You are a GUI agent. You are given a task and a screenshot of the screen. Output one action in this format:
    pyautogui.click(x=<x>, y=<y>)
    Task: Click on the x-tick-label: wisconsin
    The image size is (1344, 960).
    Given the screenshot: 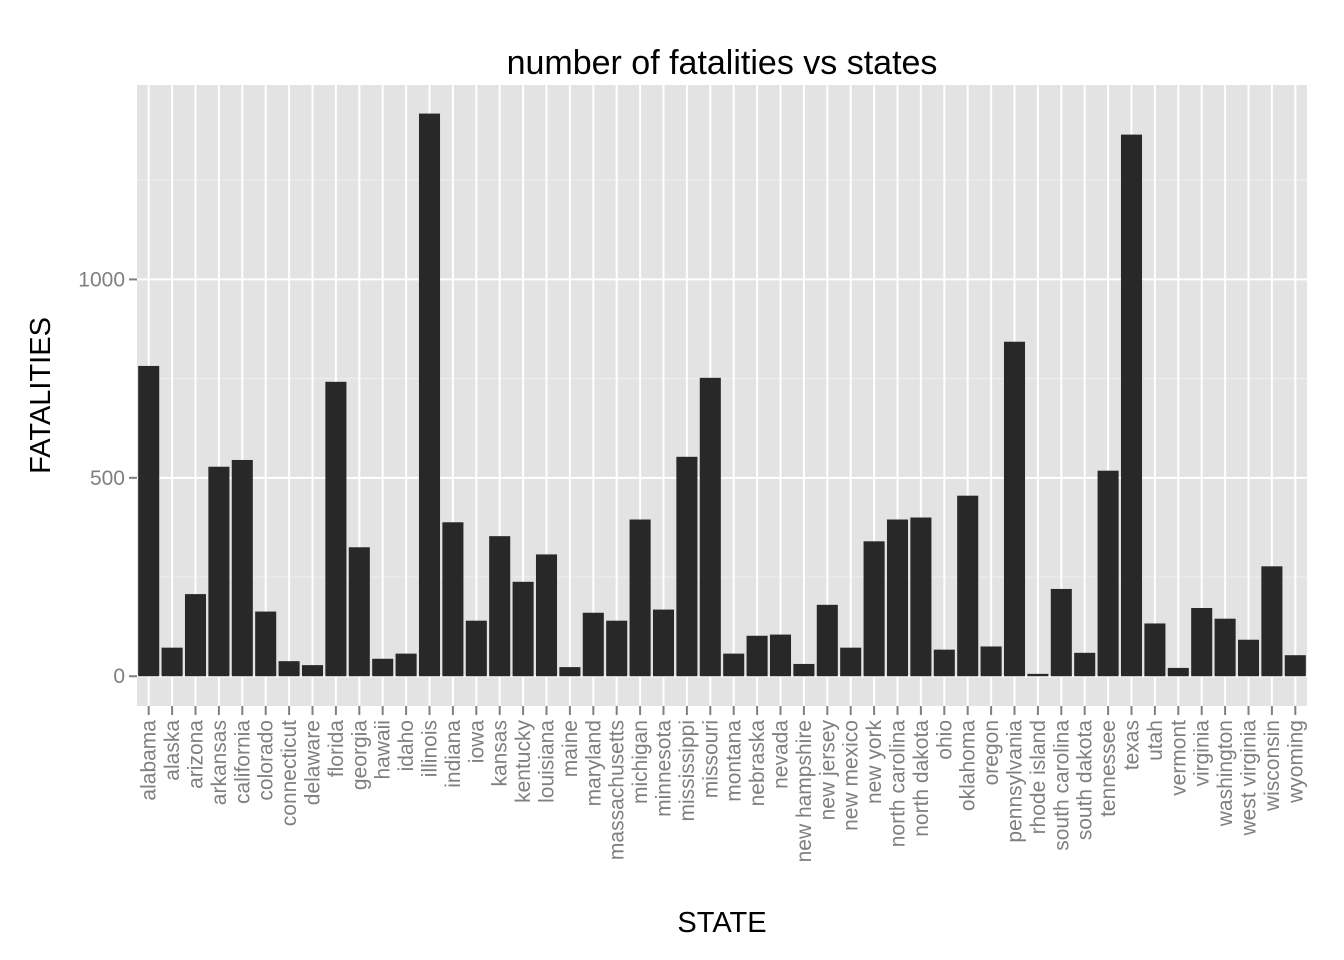 What is the action you would take?
    pyautogui.click(x=1272, y=766)
    